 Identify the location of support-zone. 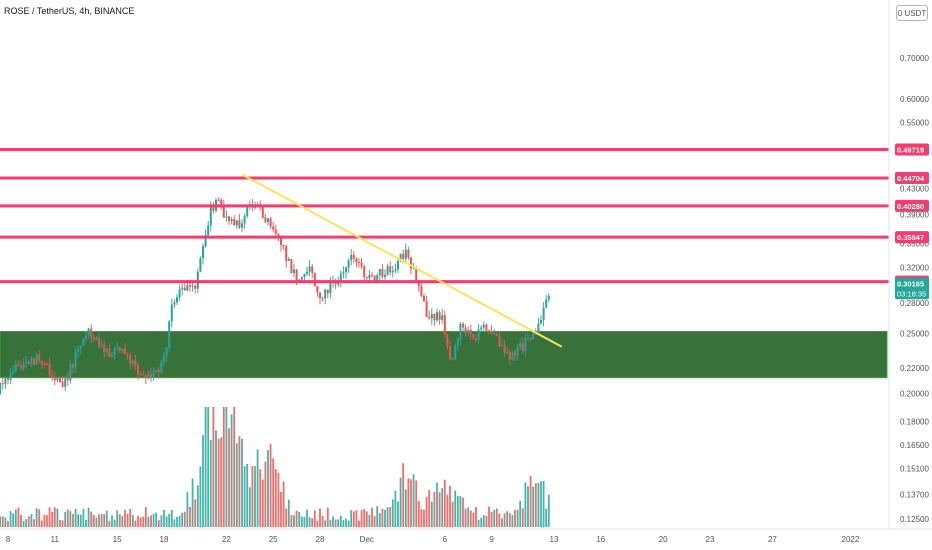
(444, 354).